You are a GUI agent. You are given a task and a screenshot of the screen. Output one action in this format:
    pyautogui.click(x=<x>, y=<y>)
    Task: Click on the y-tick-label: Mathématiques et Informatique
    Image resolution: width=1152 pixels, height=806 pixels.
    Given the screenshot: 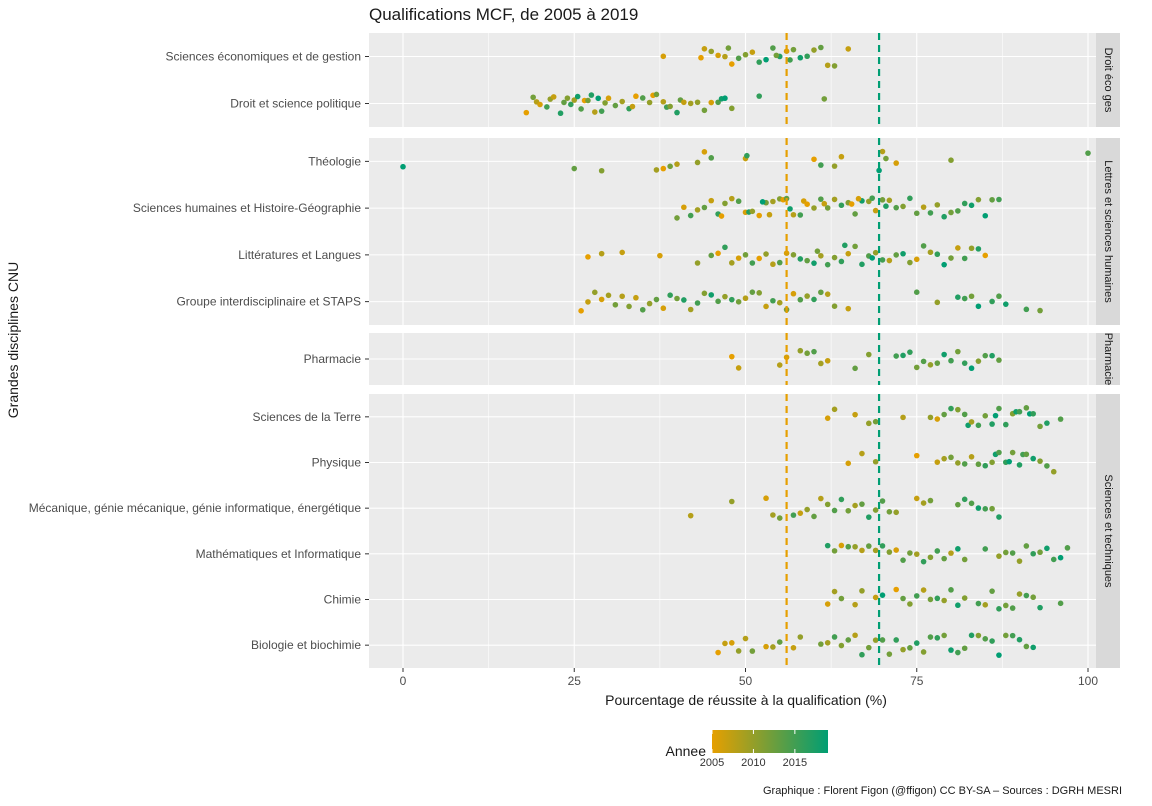 What is the action you would take?
    pyautogui.click(x=279, y=554)
    